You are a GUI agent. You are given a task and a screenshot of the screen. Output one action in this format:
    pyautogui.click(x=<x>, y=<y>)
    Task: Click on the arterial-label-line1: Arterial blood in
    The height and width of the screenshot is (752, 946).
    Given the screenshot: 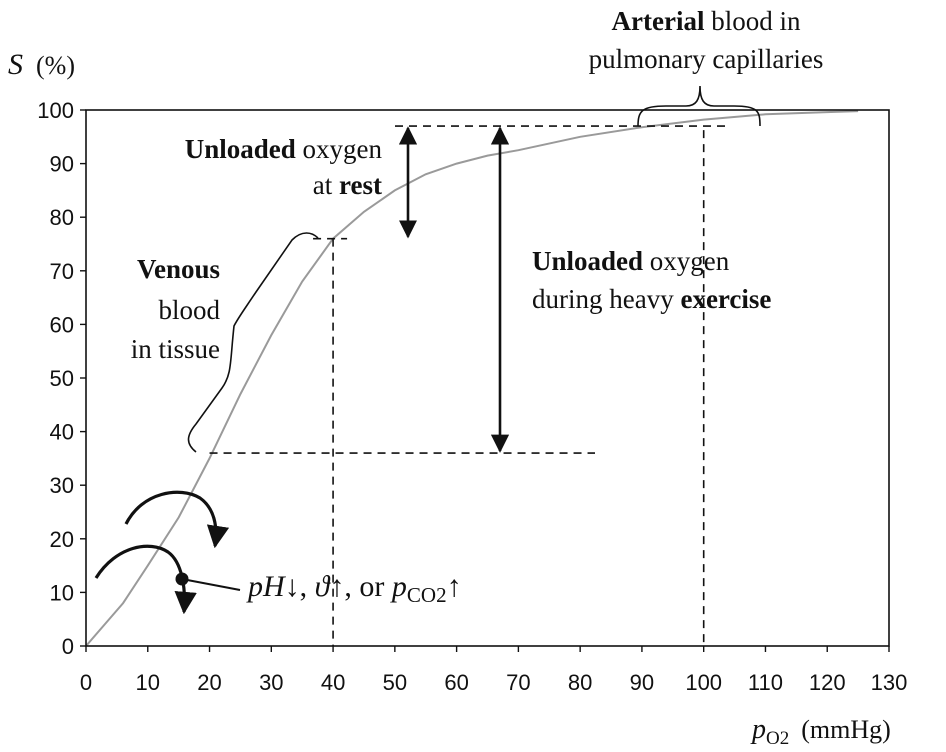 What is the action you would take?
    pyautogui.click(x=706, y=21)
    